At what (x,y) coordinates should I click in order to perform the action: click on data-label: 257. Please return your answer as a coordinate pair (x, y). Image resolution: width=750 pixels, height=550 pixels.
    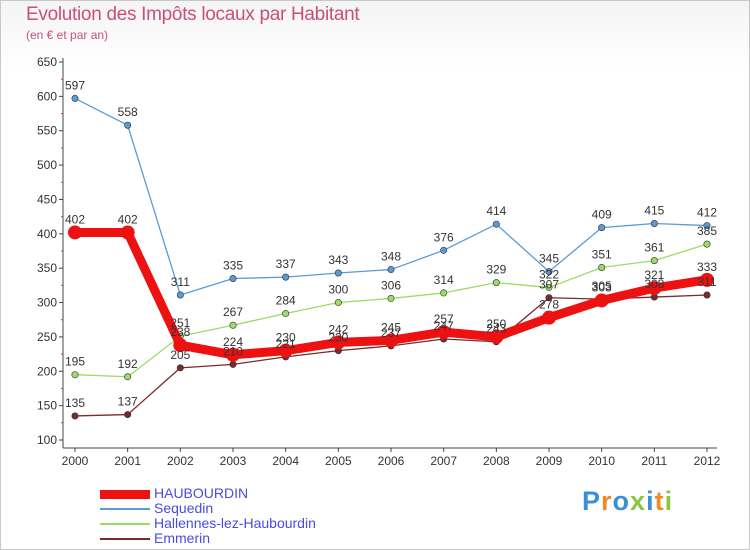
    Looking at the image, I should click on (444, 319).